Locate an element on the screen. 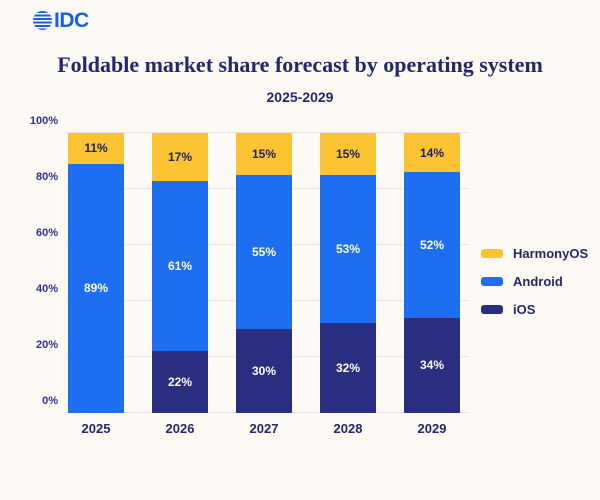  bar-label-android-2027: 55% is located at coordinates (264, 252).